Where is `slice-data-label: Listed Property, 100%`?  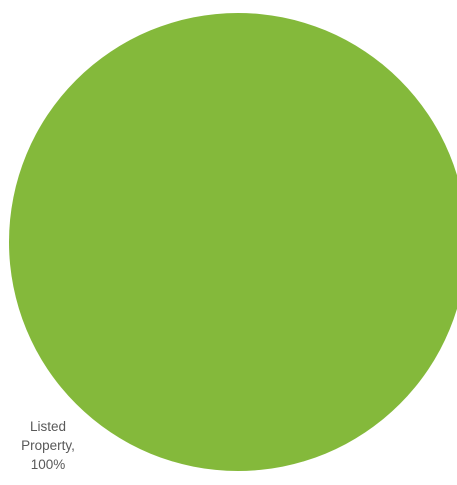
slice-data-label: Listed Property, 100% is located at coordinates (48, 445).